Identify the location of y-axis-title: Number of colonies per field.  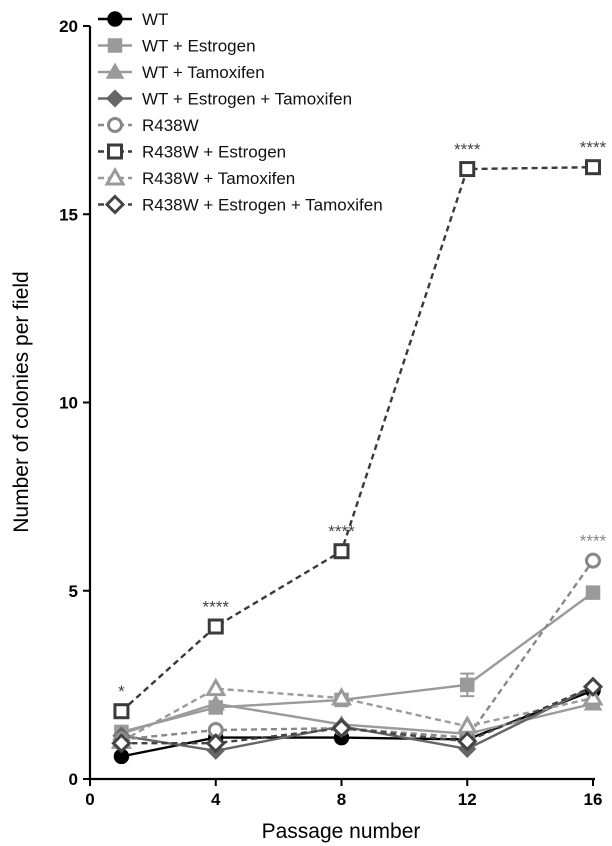
(21, 401).